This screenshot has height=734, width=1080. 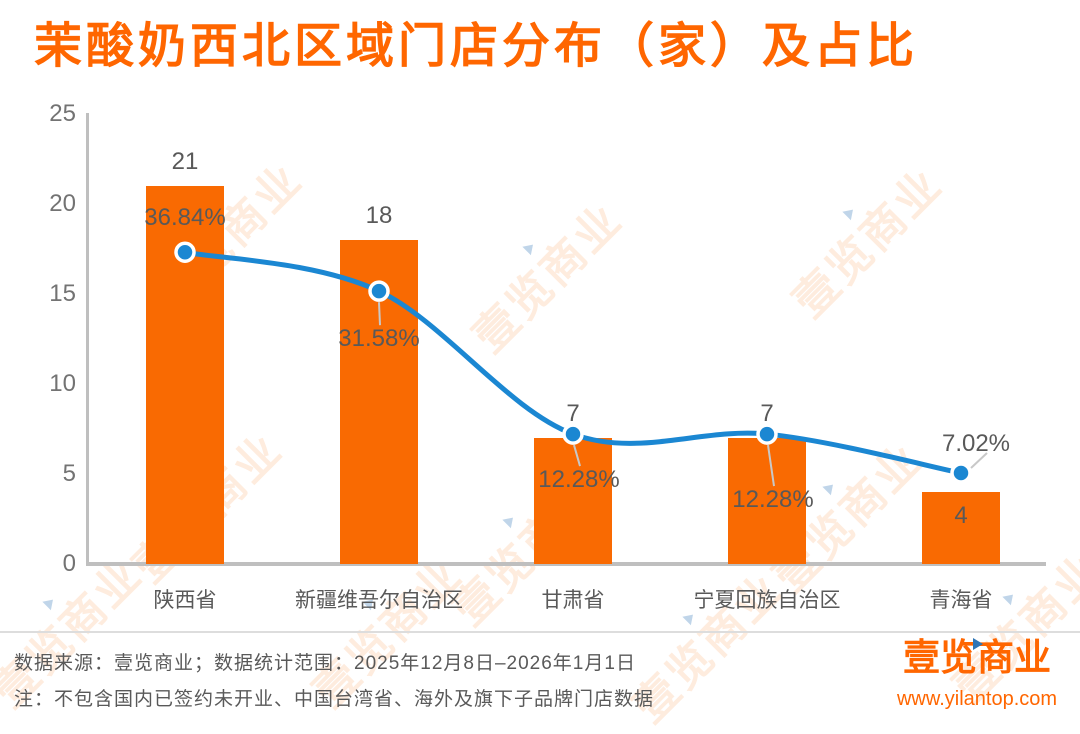 I want to click on y-axis-tick: 20, so click(x=62, y=203).